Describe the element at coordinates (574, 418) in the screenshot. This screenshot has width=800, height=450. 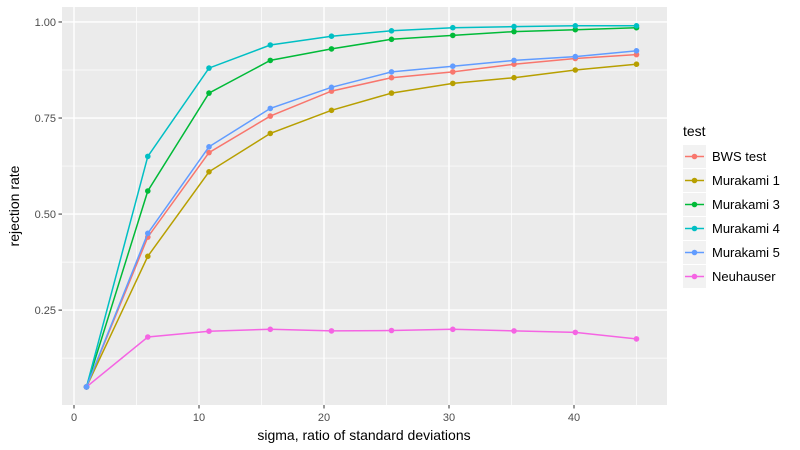
I see `x-tick-label: 40` at that location.